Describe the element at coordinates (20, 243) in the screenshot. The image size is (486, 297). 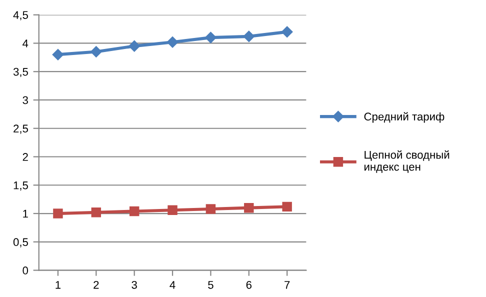
I see `y-tick-label: 0,5` at that location.